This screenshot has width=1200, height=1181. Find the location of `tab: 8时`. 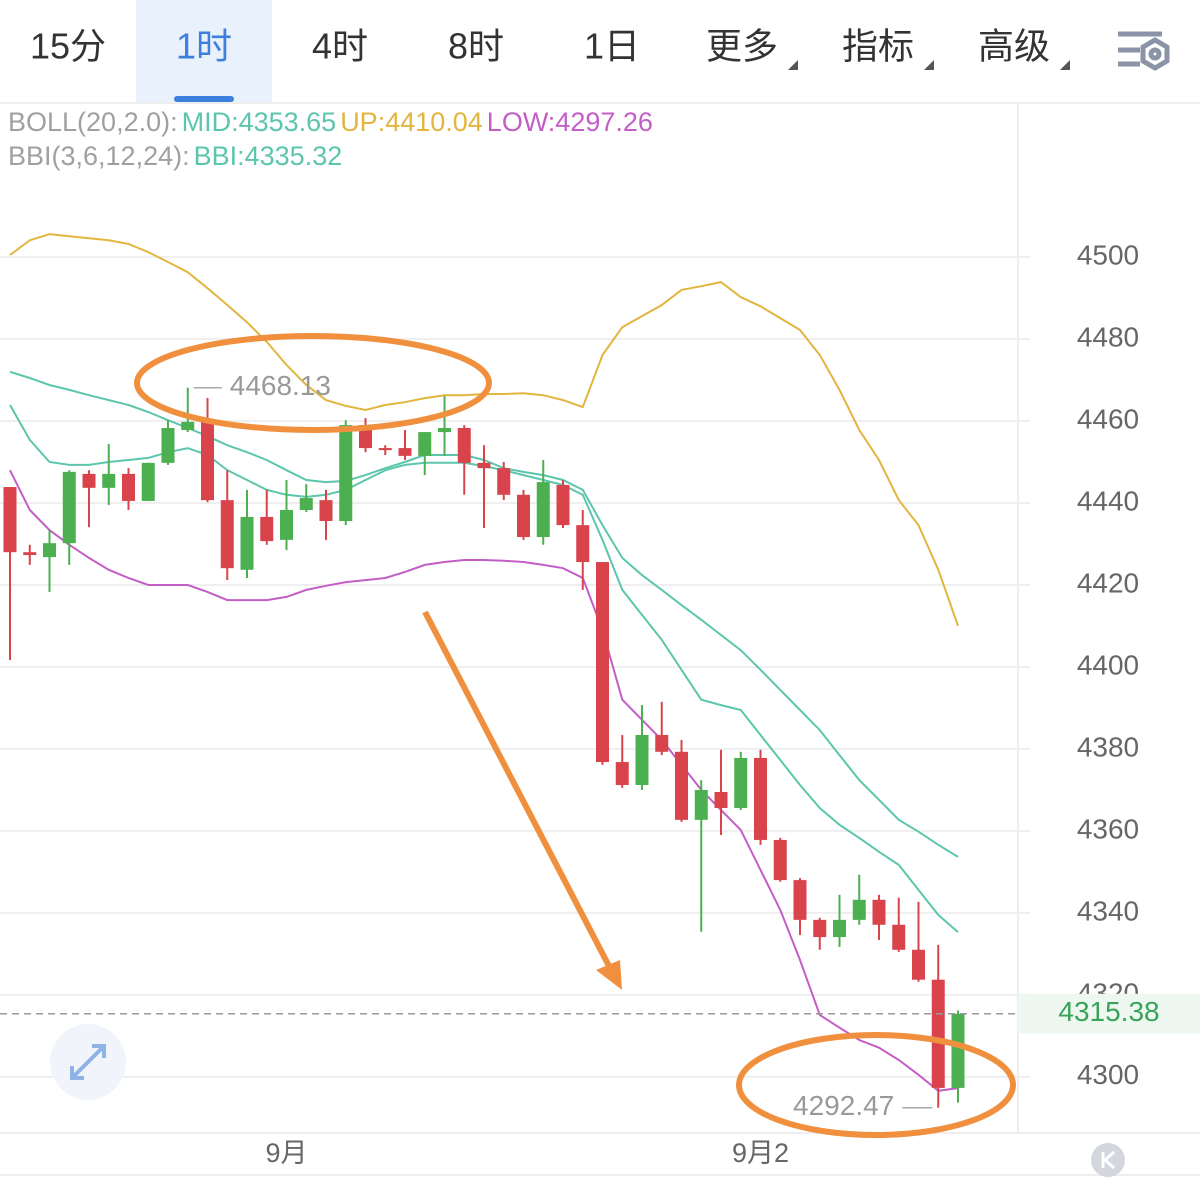

tab: 8时 is located at coordinates (476, 46).